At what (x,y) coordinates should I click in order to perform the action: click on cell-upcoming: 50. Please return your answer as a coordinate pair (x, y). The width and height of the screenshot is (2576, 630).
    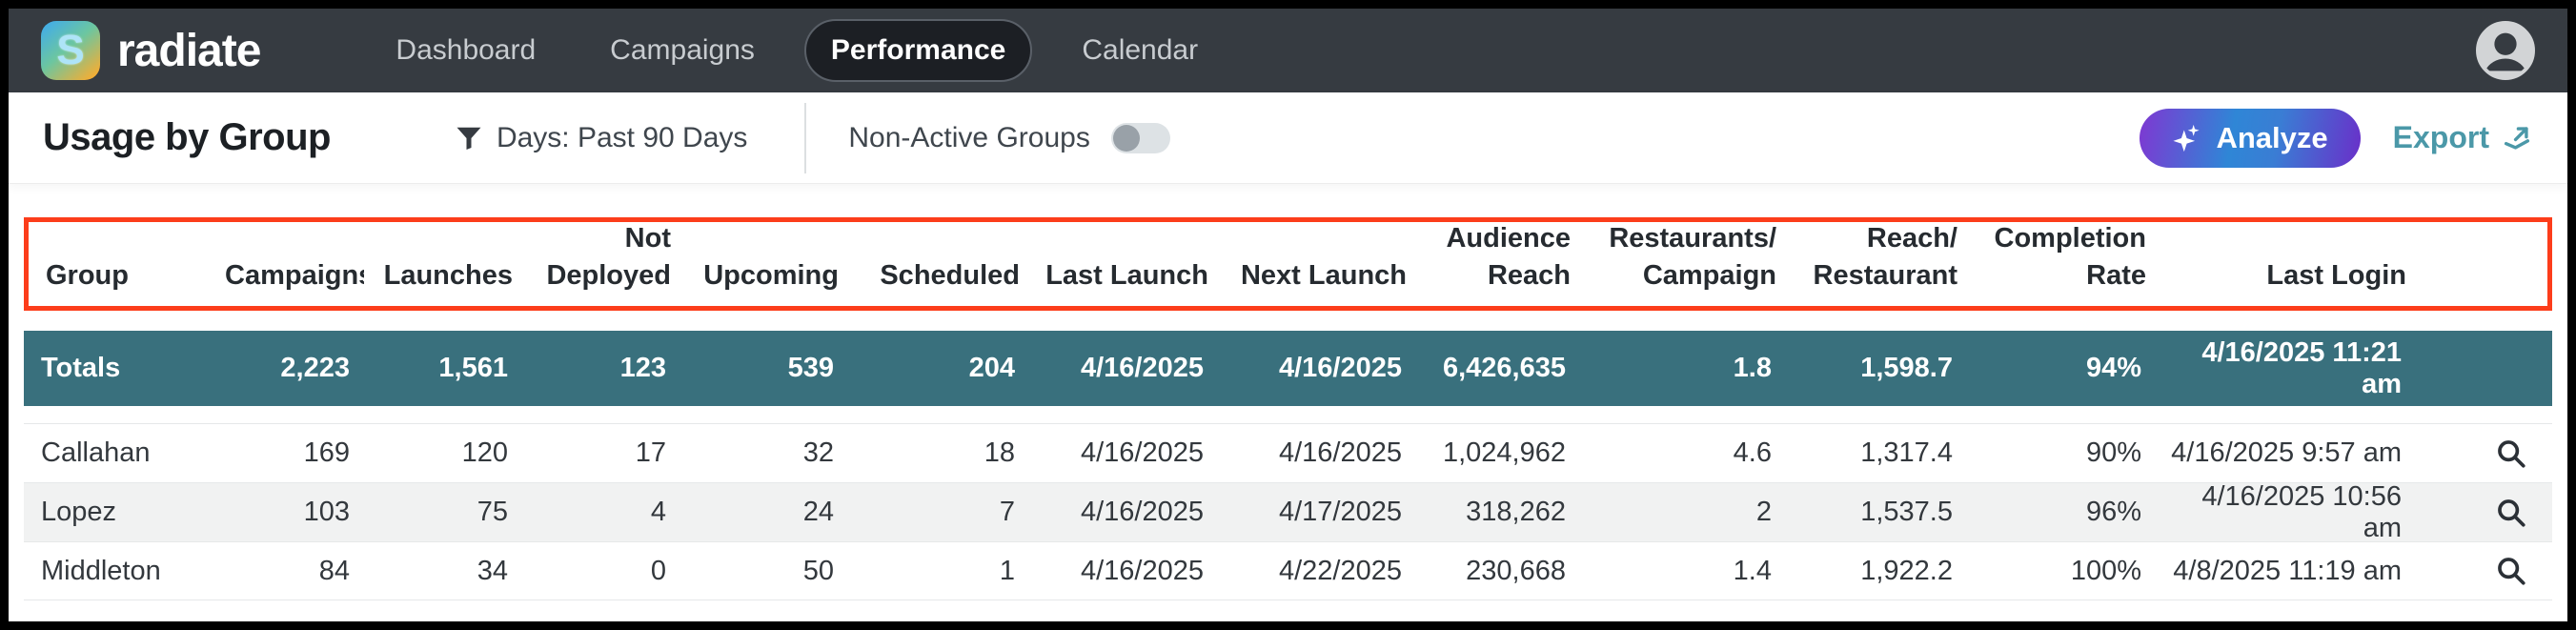
    Looking at the image, I should click on (818, 570).